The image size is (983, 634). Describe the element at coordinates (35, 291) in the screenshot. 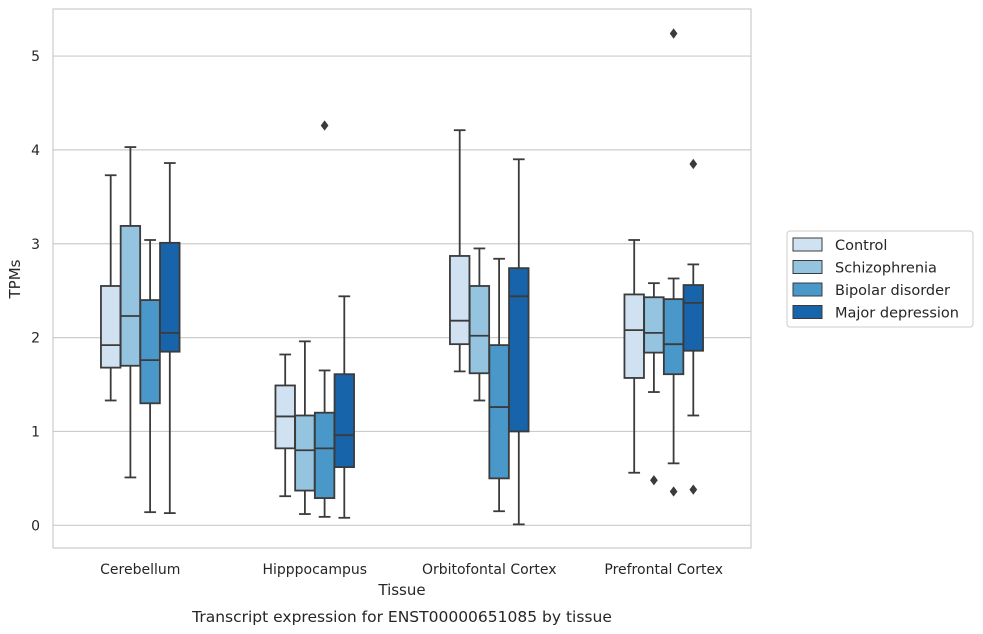

I see `y-tick-labels: 0 1 2 3 4 5` at that location.